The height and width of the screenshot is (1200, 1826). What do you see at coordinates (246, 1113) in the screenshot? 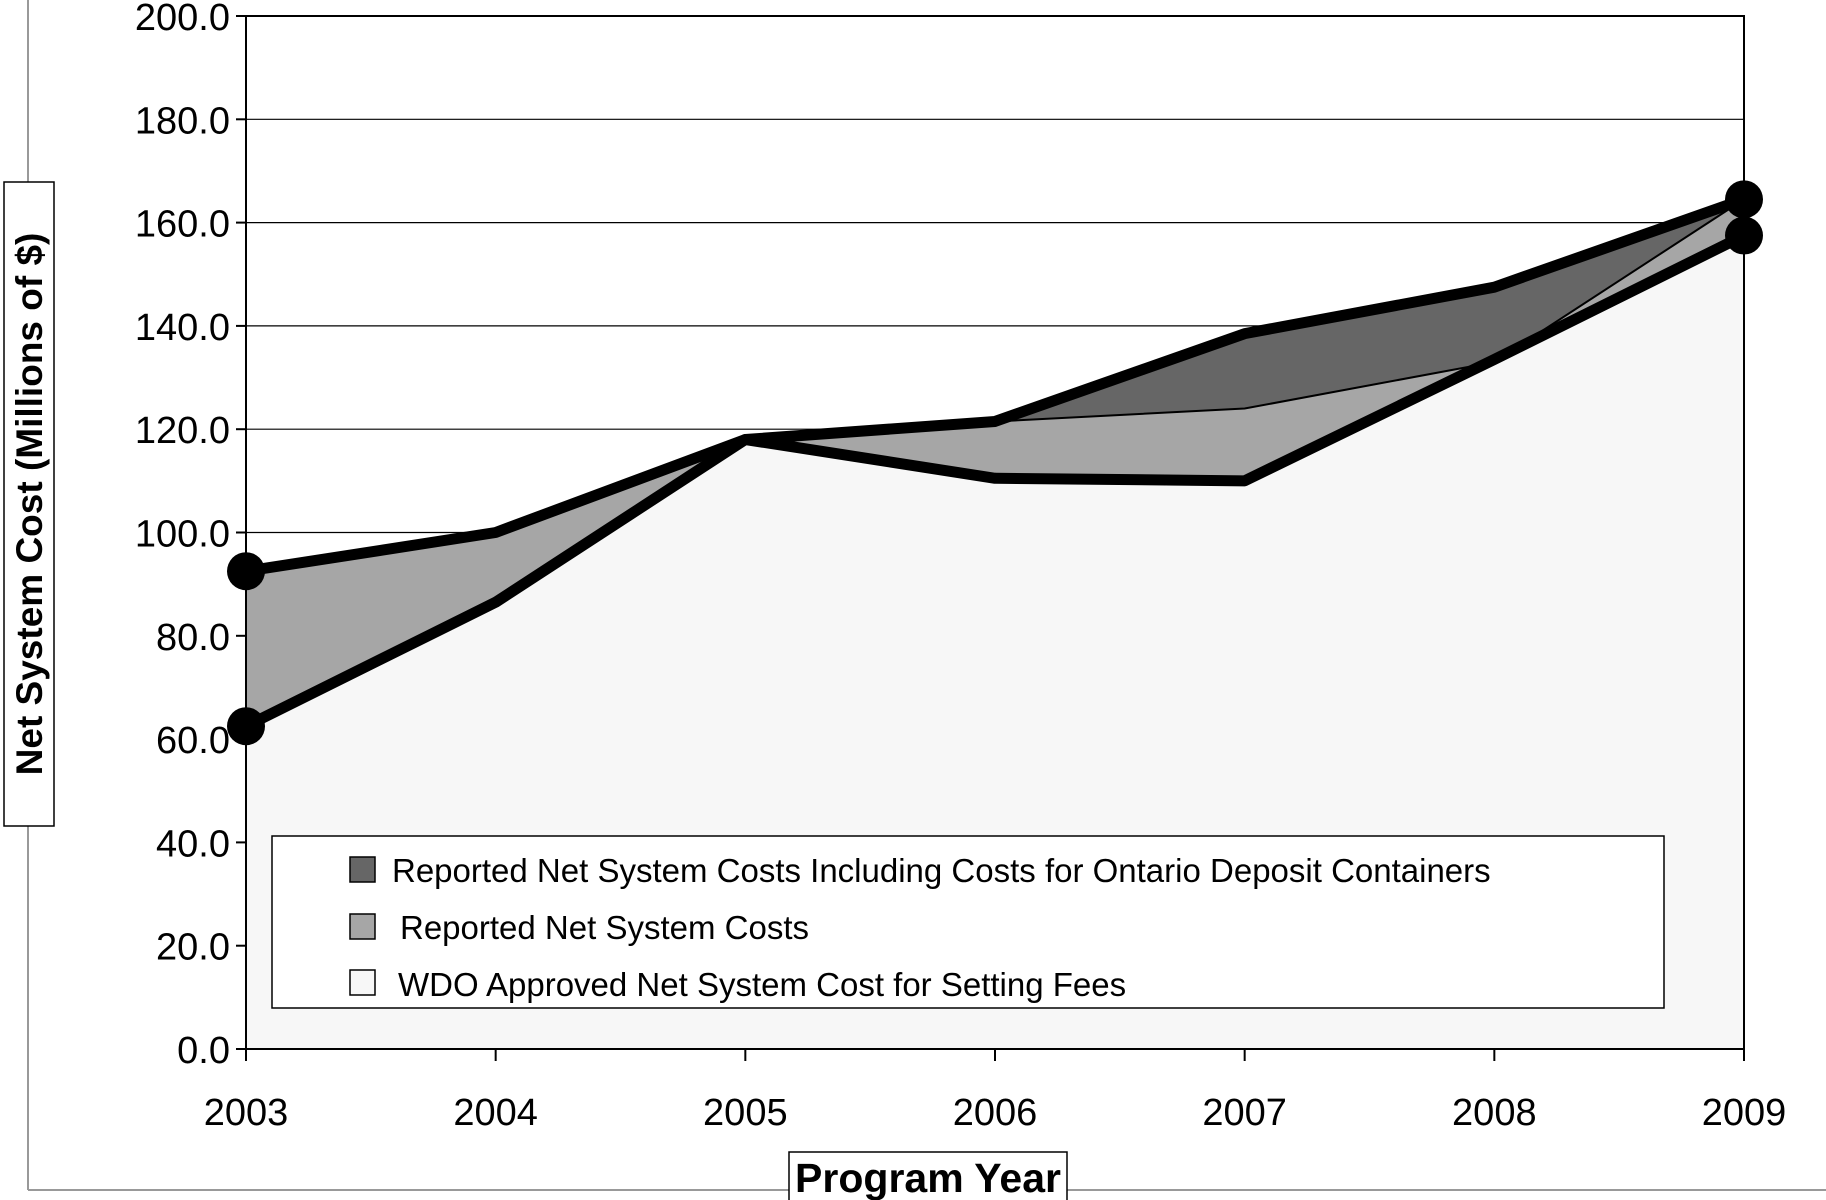
I see `x-tick-label-2003: 2003` at bounding box center [246, 1113].